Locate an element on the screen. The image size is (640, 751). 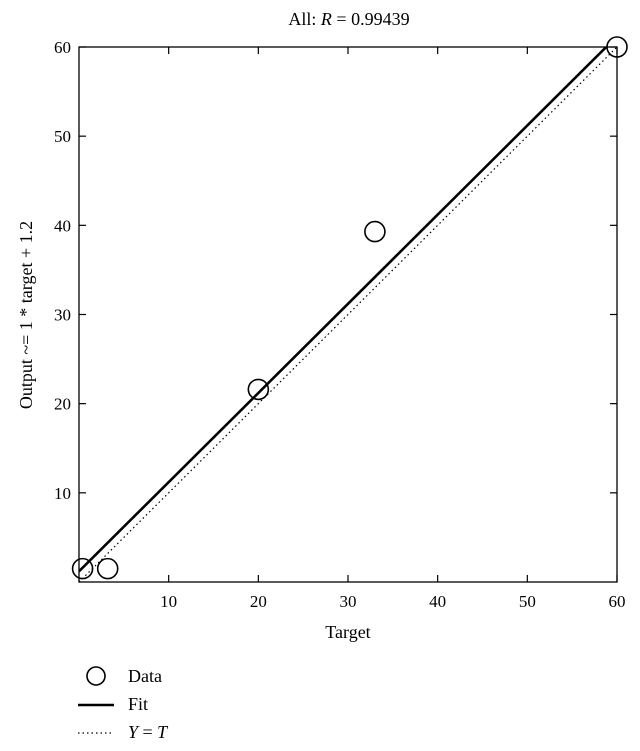
y-tick-label: 50 is located at coordinates (62, 136).